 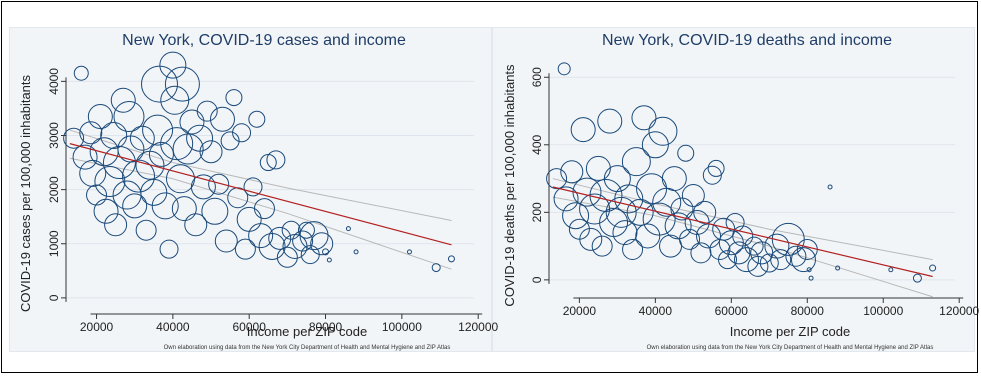 I want to click on ci-lower-line, so click(x=742, y=247).